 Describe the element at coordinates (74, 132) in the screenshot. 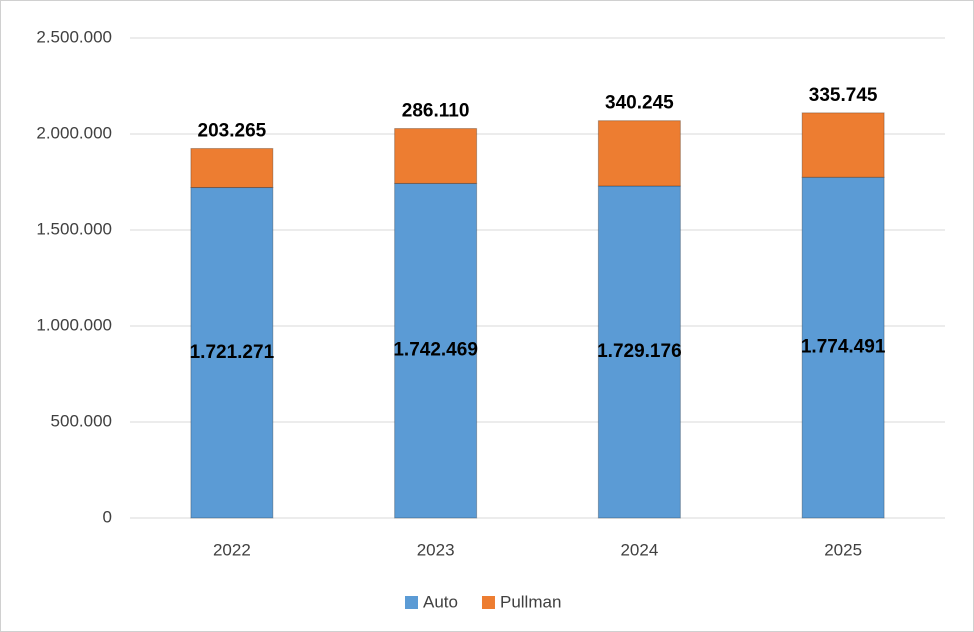

I see `y-tick-label: 2.000.000` at that location.